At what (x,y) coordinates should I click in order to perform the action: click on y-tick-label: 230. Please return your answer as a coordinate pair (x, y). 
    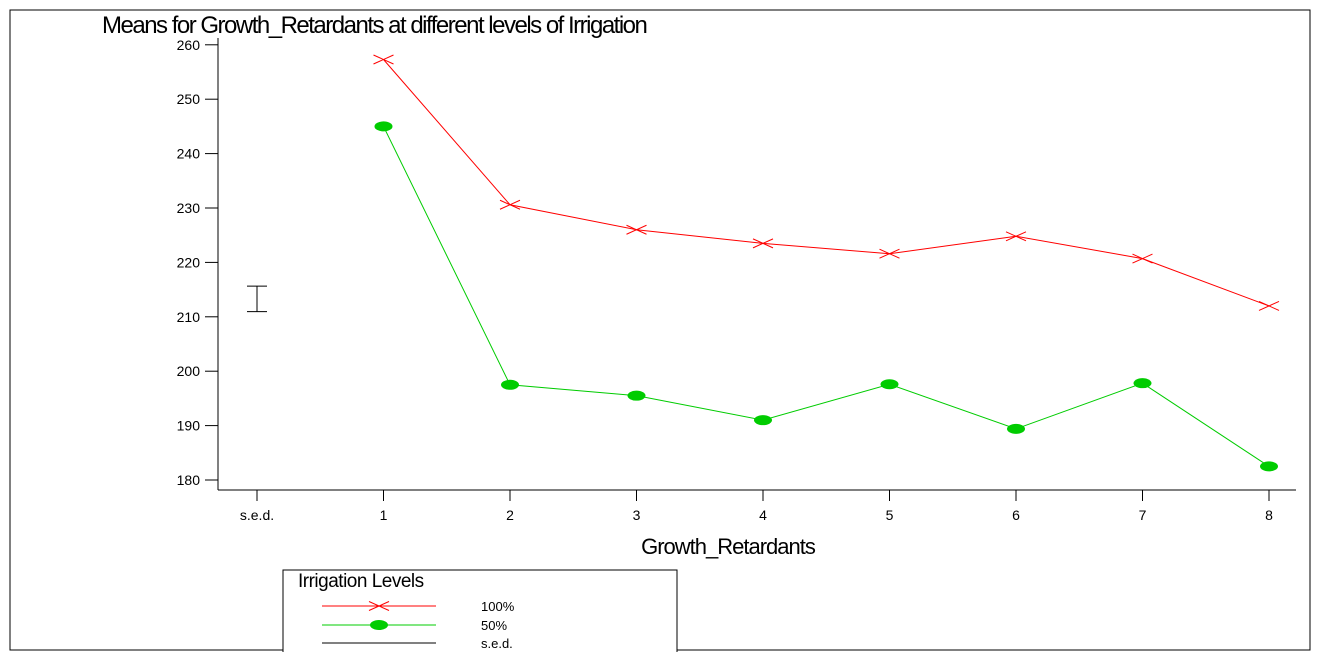
    Looking at the image, I should click on (189, 208).